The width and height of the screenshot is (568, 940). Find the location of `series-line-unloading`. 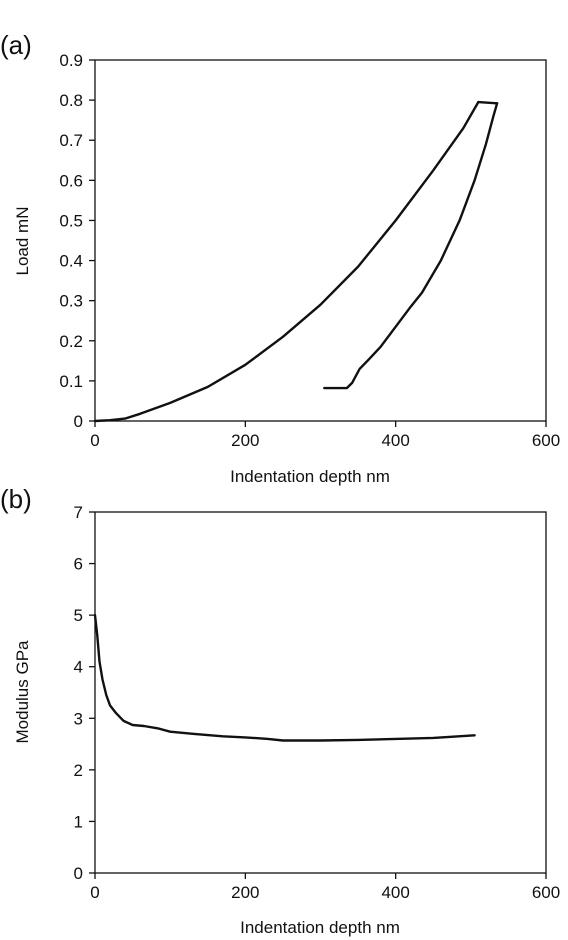

series-line-unloading is located at coordinates (411, 246).